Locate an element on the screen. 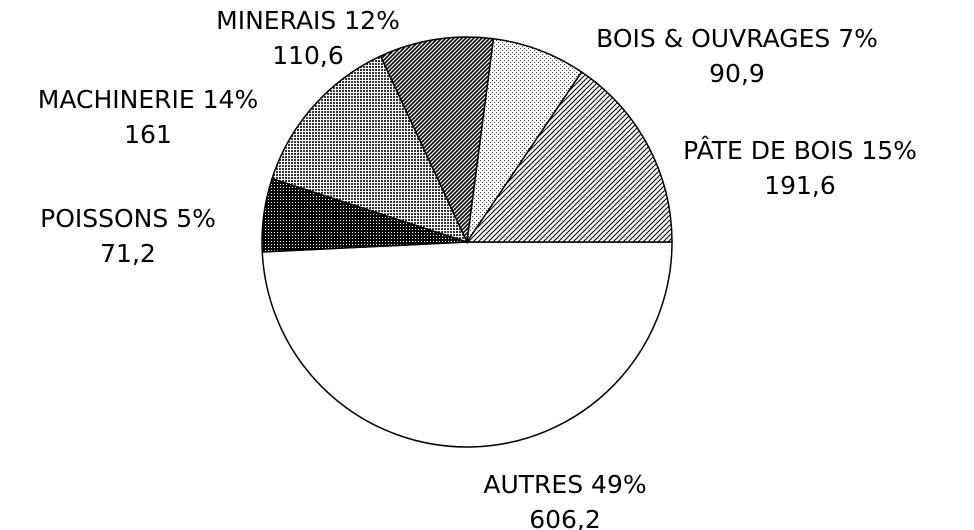 Image resolution: width=974 pixels, height=530 pixels. percent-label: 5% is located at coordinates (196, 218).